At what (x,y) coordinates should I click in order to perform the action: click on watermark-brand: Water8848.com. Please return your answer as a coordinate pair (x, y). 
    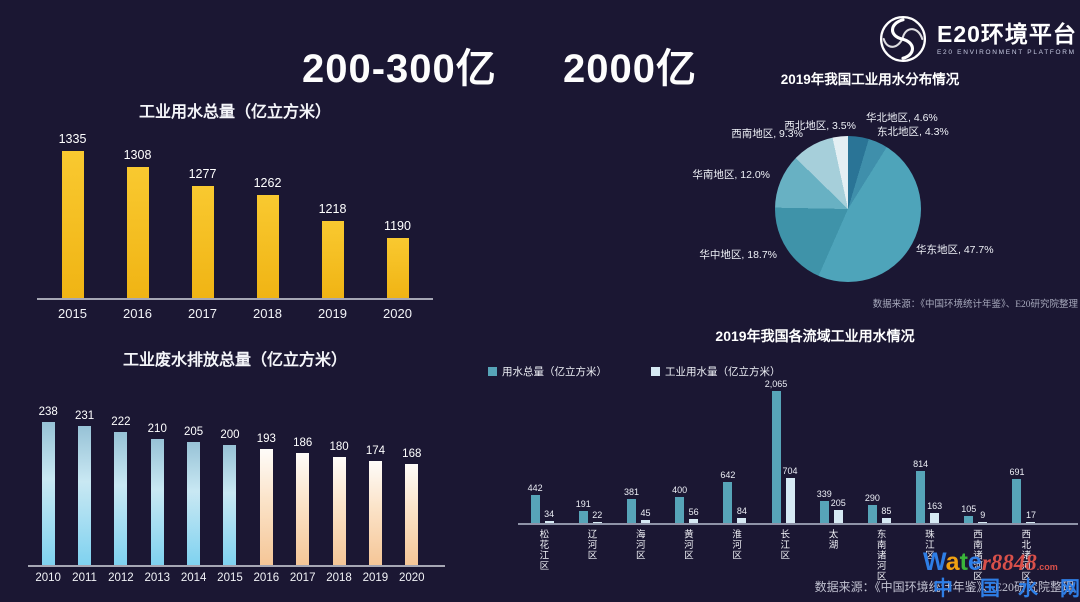
    Looking at the image, I should click on (990, 562).